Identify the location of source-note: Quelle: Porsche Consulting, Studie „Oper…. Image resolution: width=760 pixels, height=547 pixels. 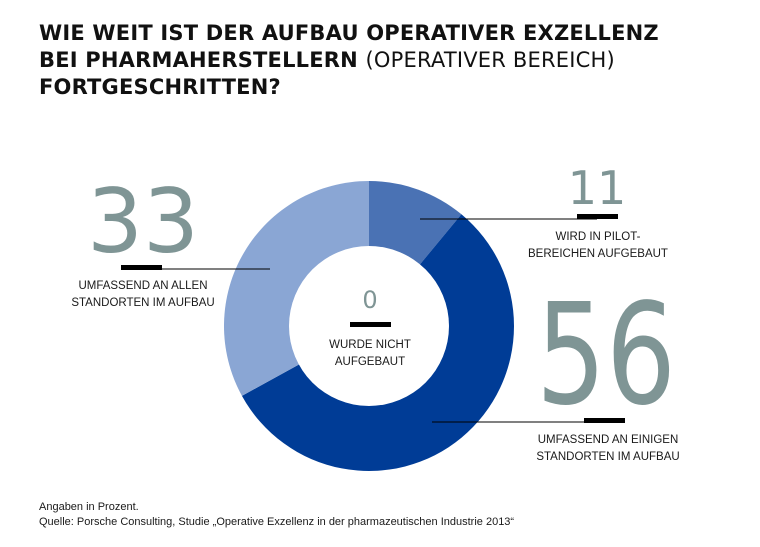
(277, 522).